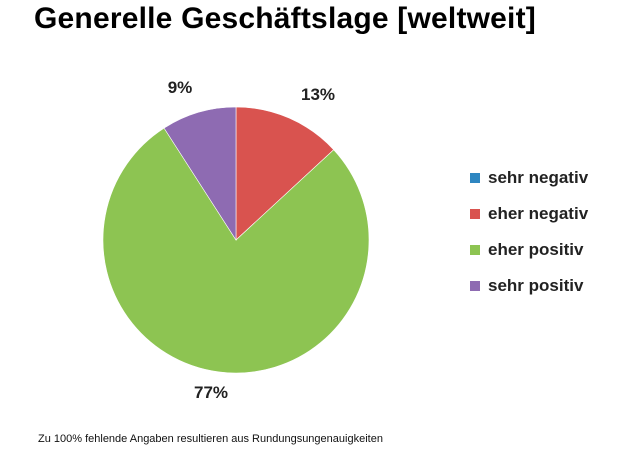 The image size is (631, 455). I want to click on chart-title: Generelle Geschäftslage [weltweit], so click(285, 18).